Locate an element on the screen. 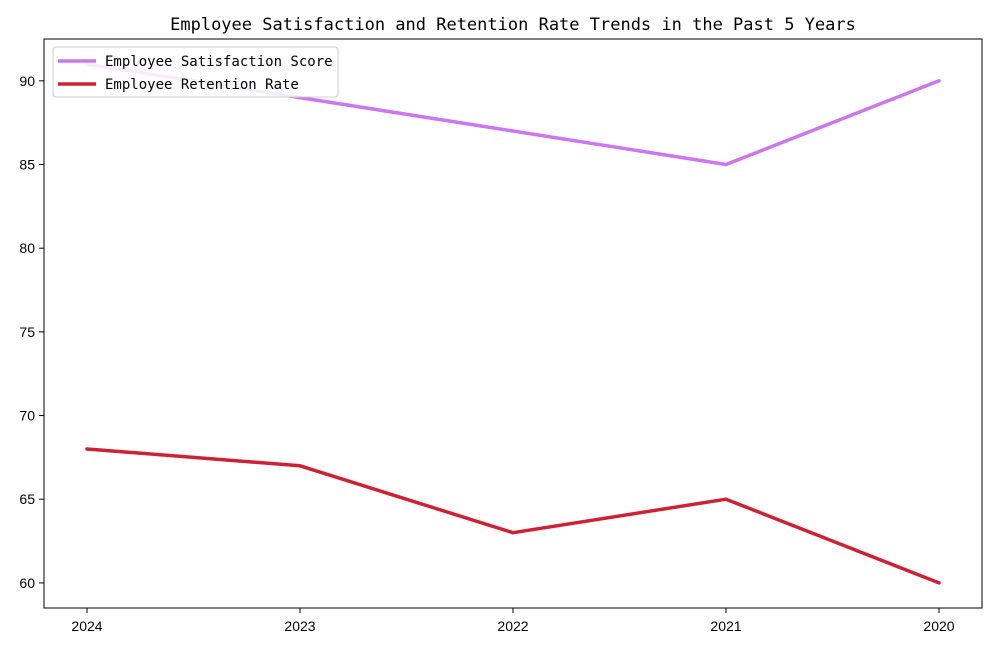 Image resolution: width=1000 pixels, height=650 pixels. y-axis: 60 65 70 75 80 85 90 is located at coordinates (31, 332).